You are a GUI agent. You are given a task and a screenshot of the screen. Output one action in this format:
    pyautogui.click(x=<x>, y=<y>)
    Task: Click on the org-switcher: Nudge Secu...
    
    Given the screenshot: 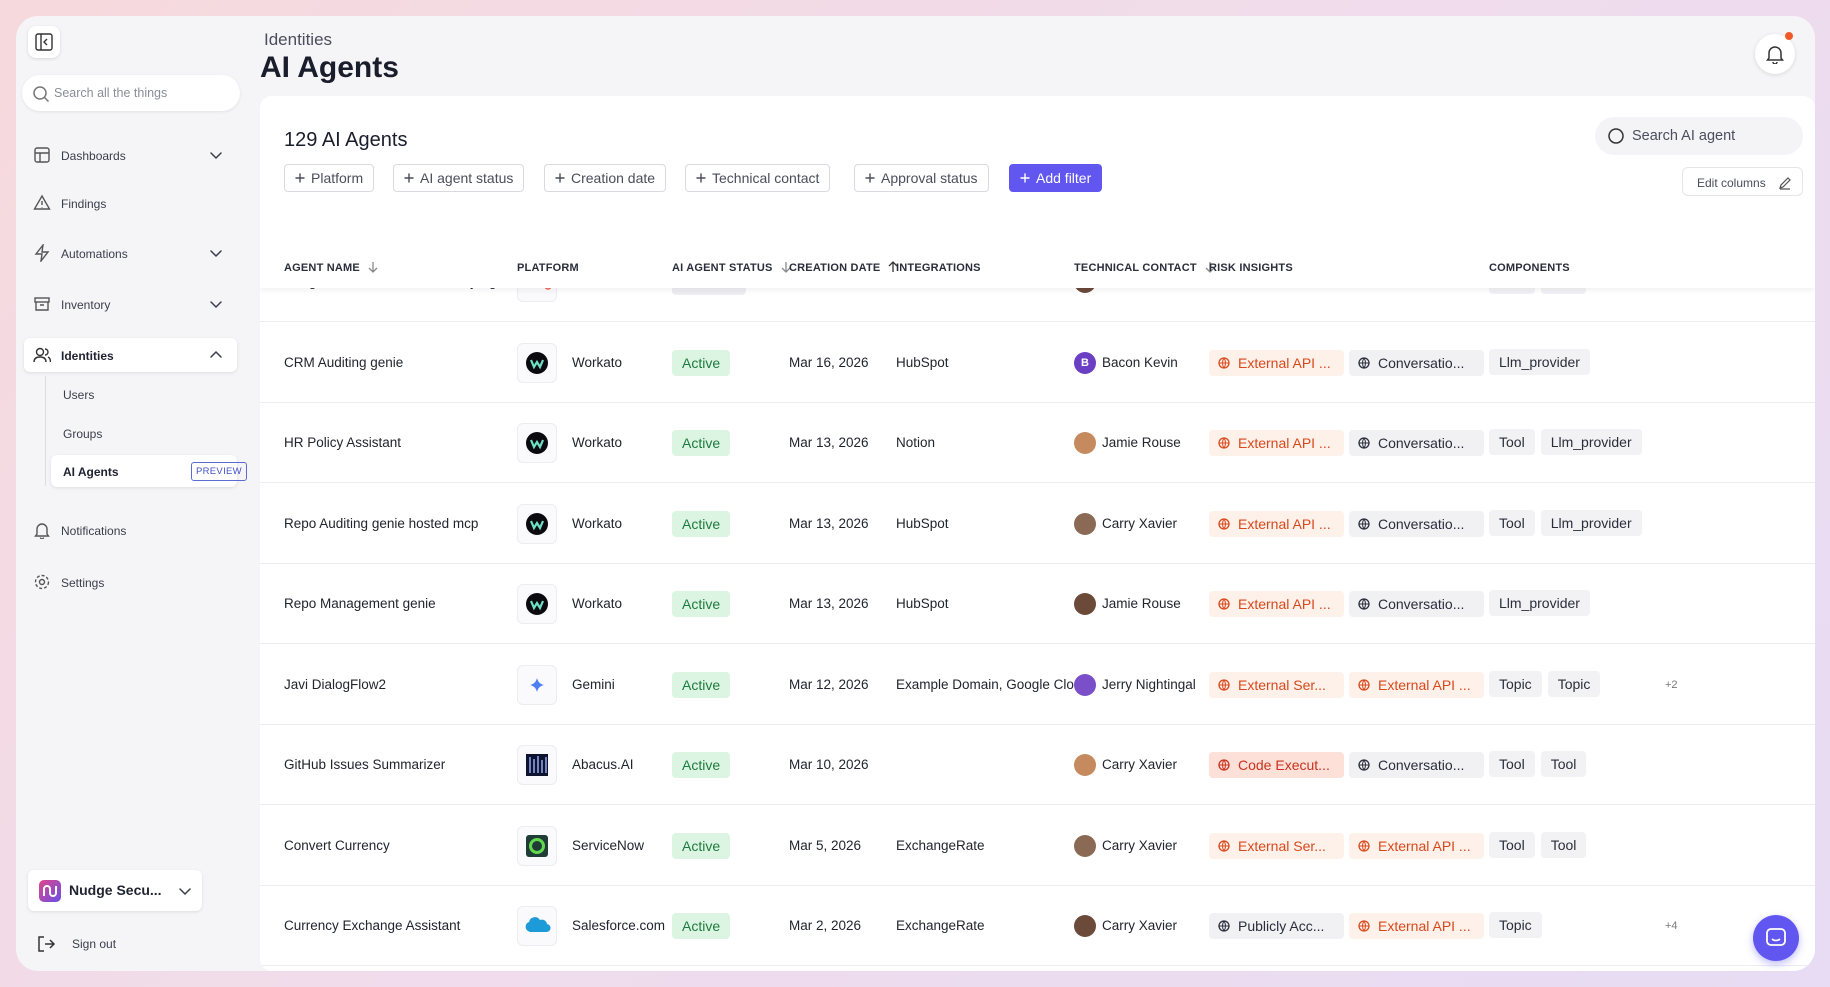 What is the action you would take?
    pyautogui.click(x=115, y=890)
    